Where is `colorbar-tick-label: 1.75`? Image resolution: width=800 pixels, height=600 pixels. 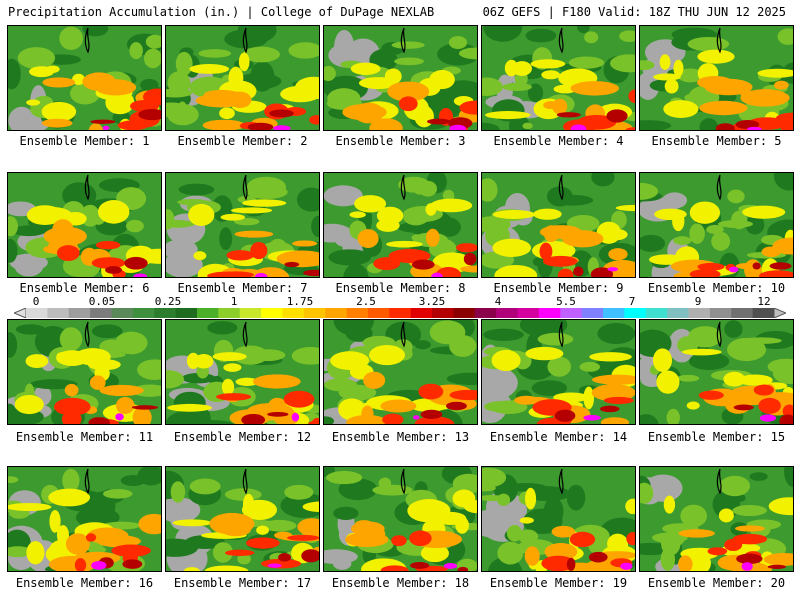
colorbar-tick-label: 1.75 is located at coordinates (300, 301).